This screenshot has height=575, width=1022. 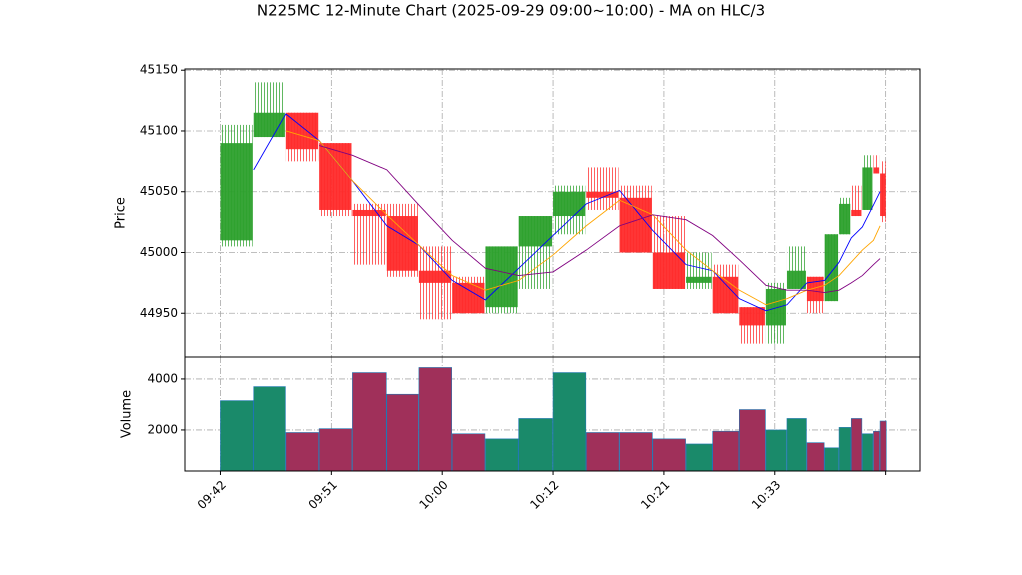 What do you see at coordinates (162, 378) in the screenshot?
I see `y-tick-label: 4000` at bounding box center [162, 378].